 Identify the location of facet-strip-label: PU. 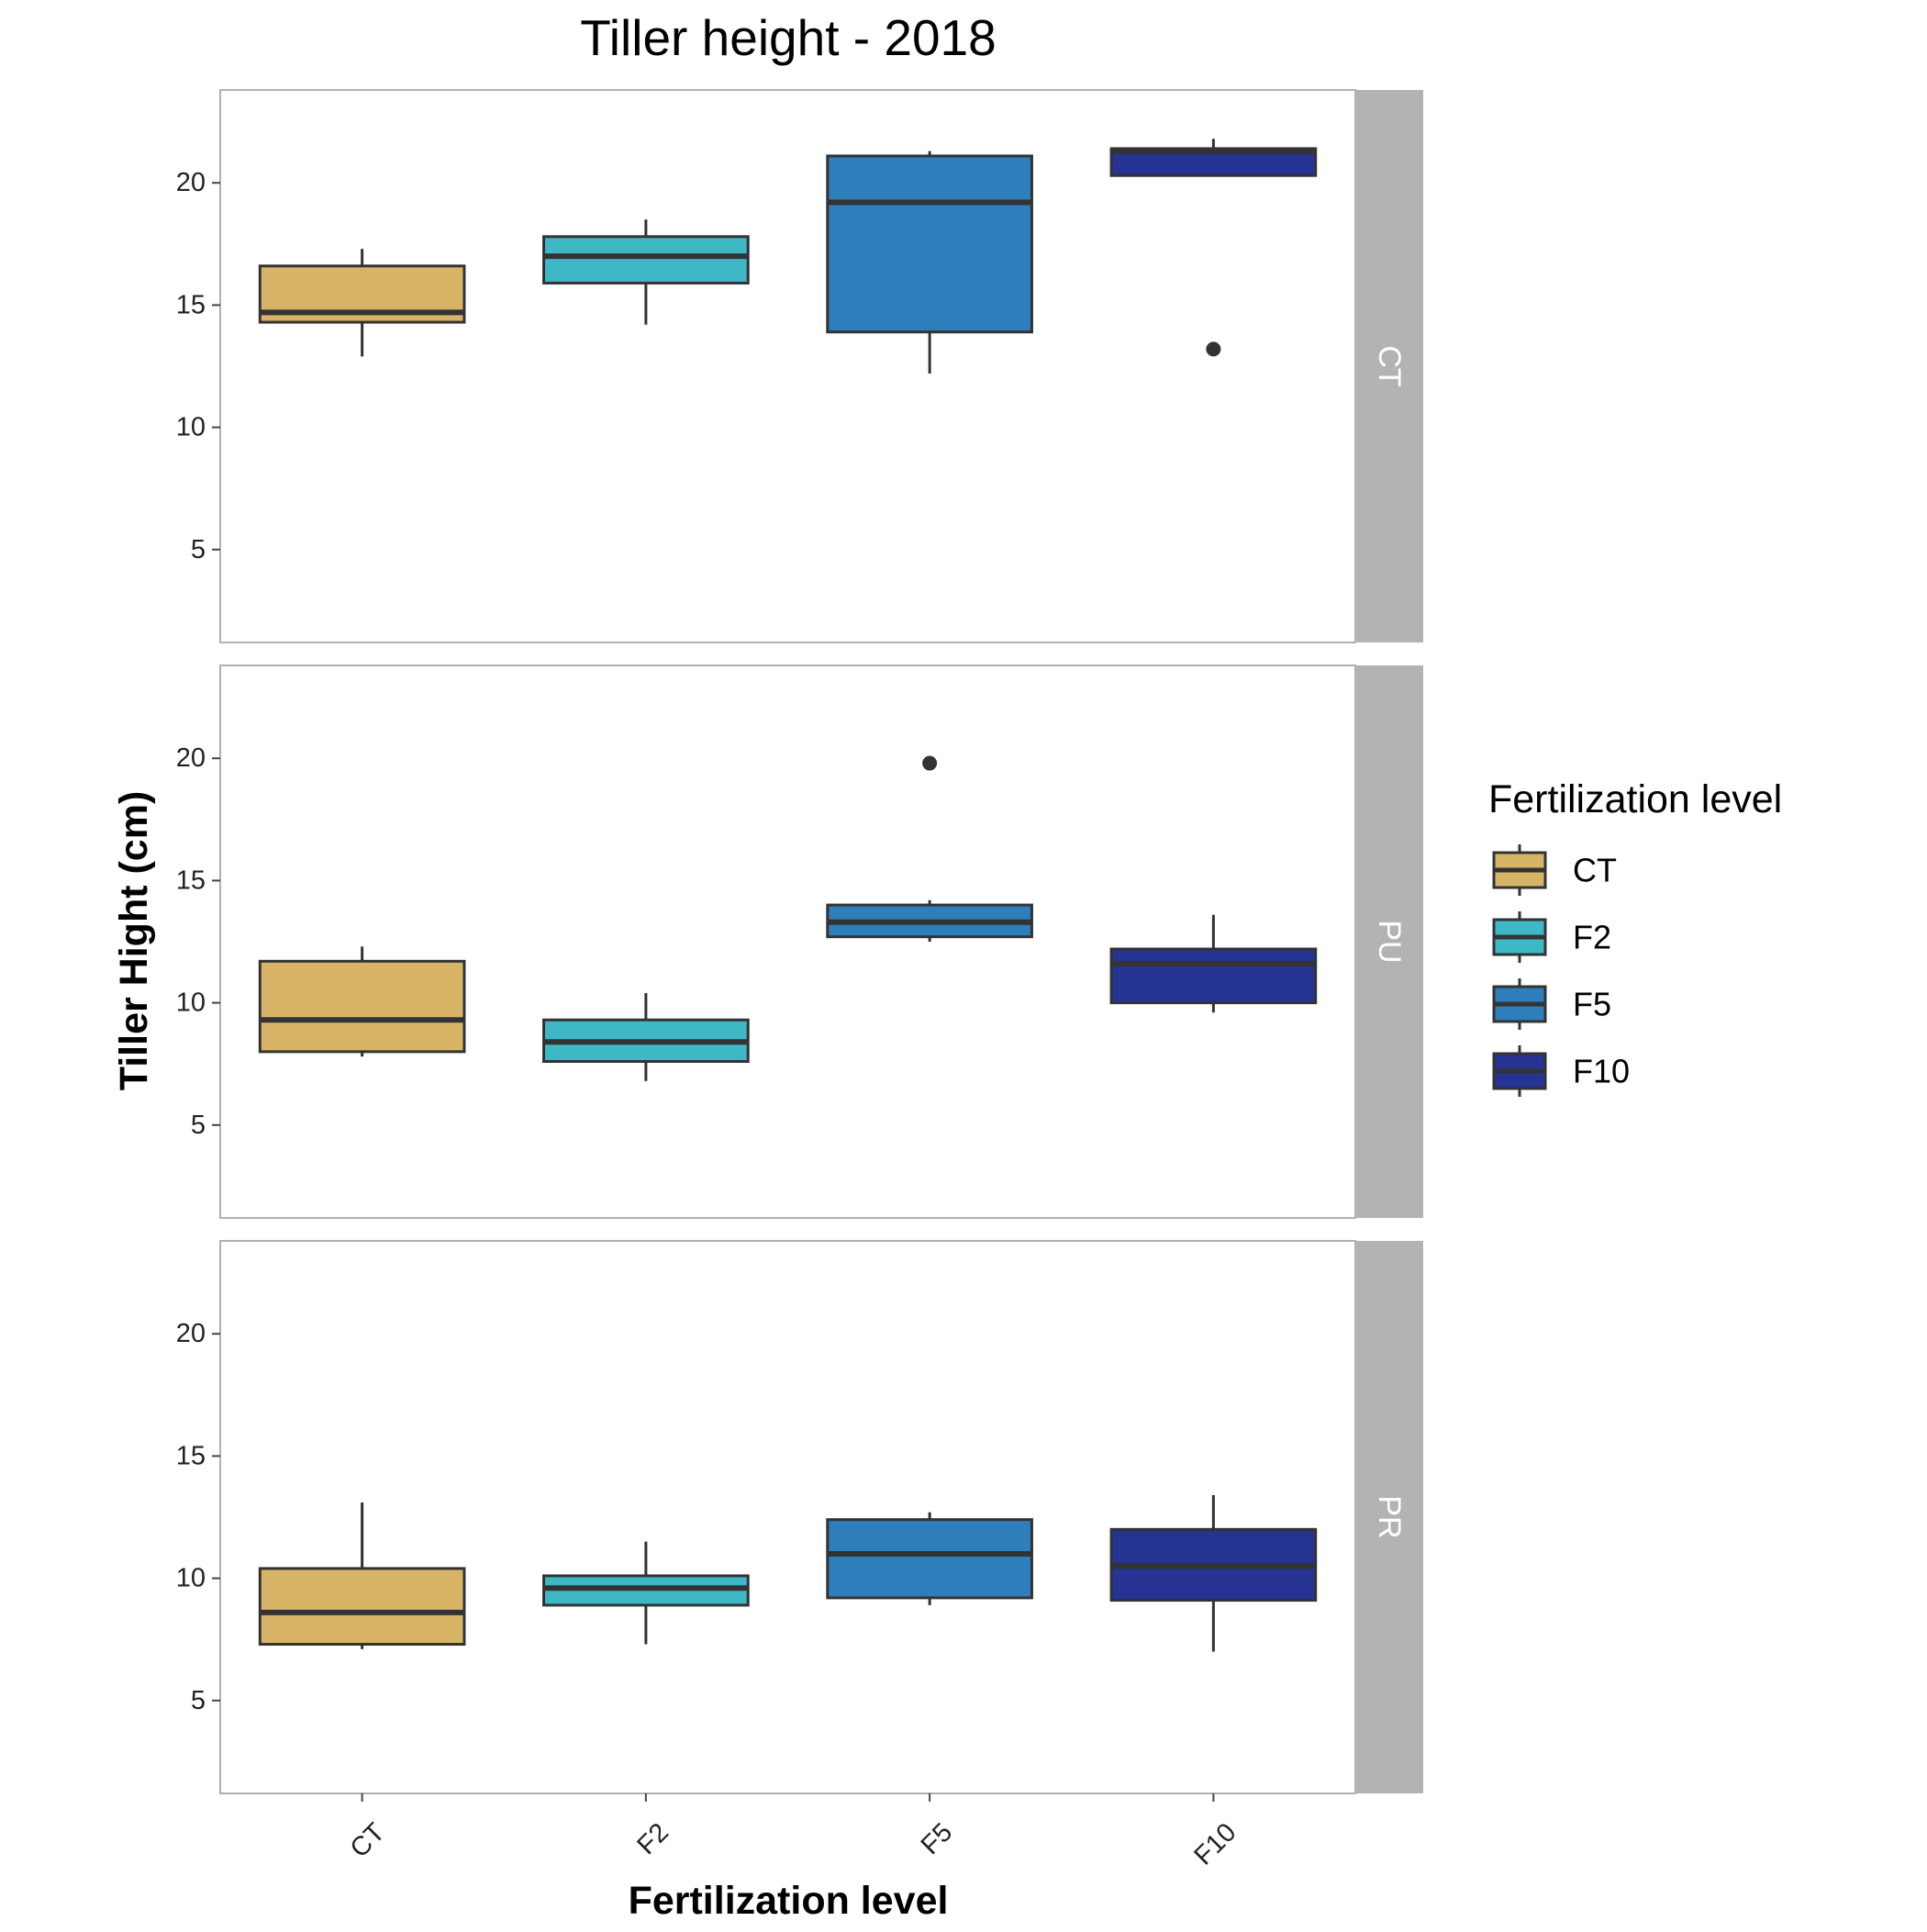
(1389, 942).